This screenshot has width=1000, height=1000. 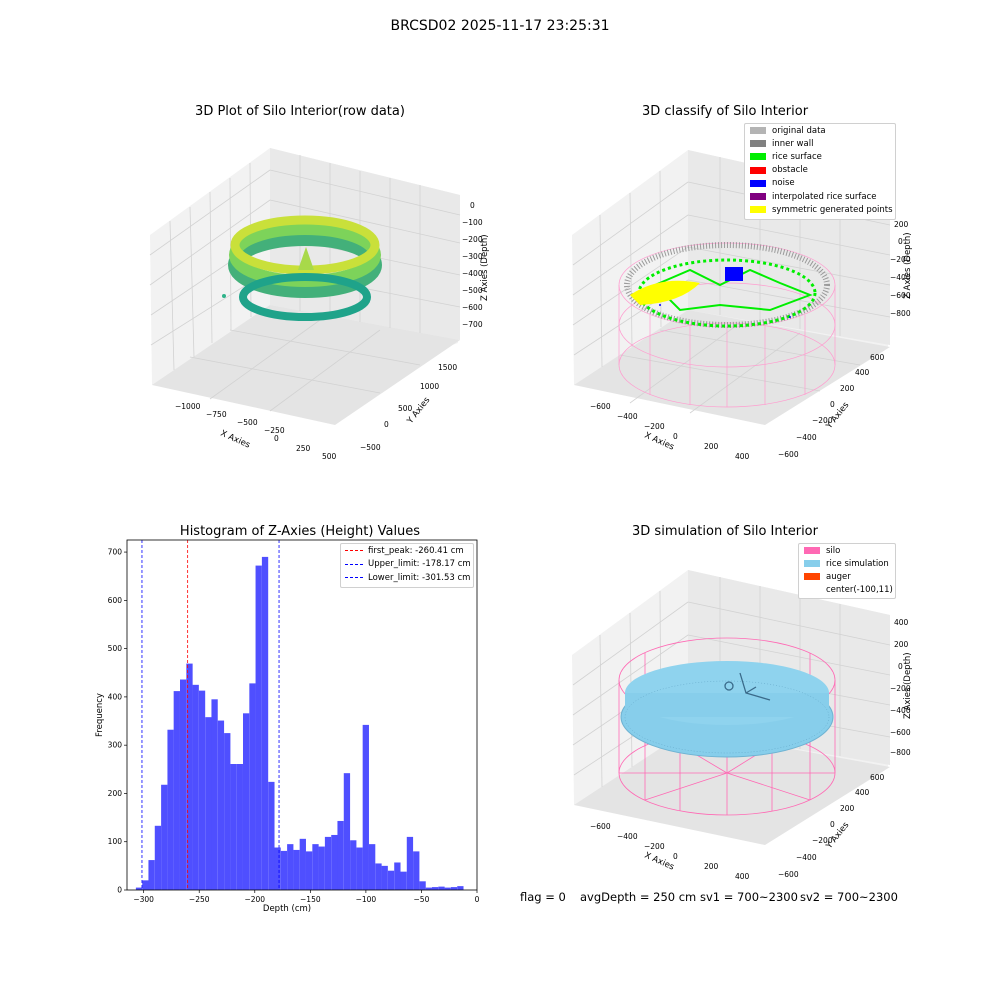 What do you see at coordinates (115, 793) in the screenshot?
I see `histogram-y-tick-label: 200` at bounding box center [115, 793].